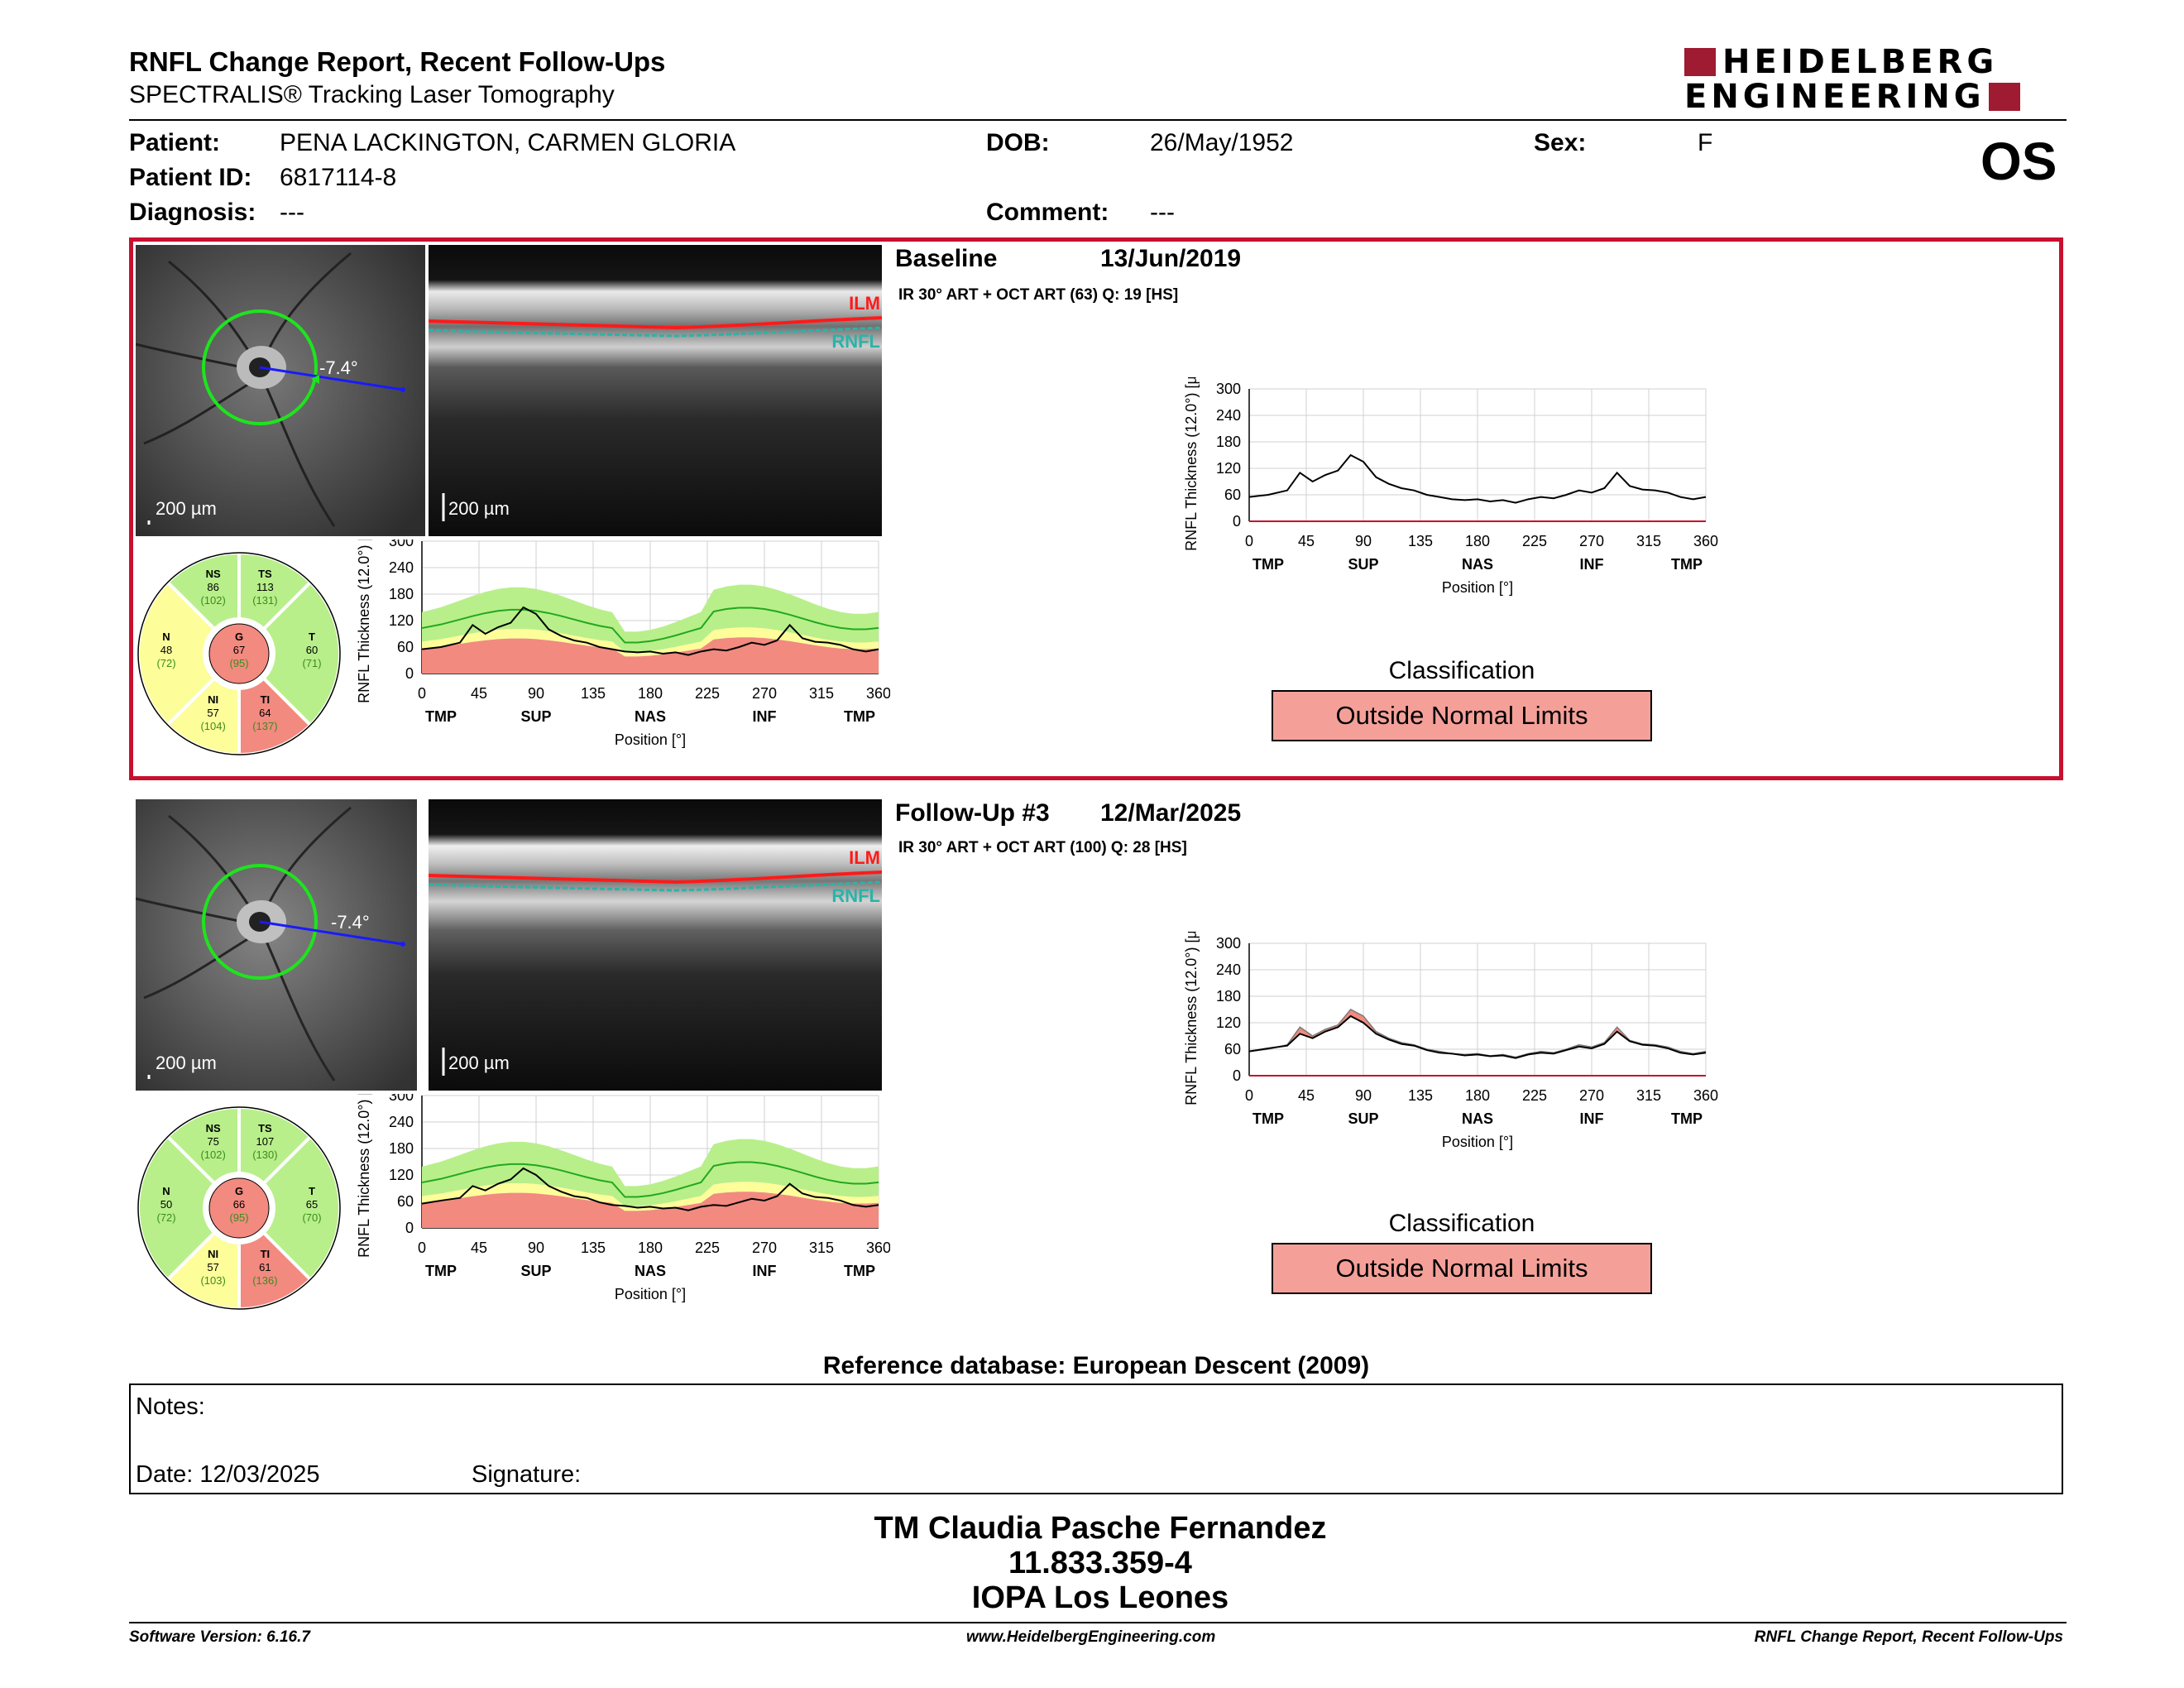 The height and width of the screenshot is (1688, 2184). Describe the element at coordinates (265, 1267) in the screenshot. I see `sector-value-ti: 61` at that location.